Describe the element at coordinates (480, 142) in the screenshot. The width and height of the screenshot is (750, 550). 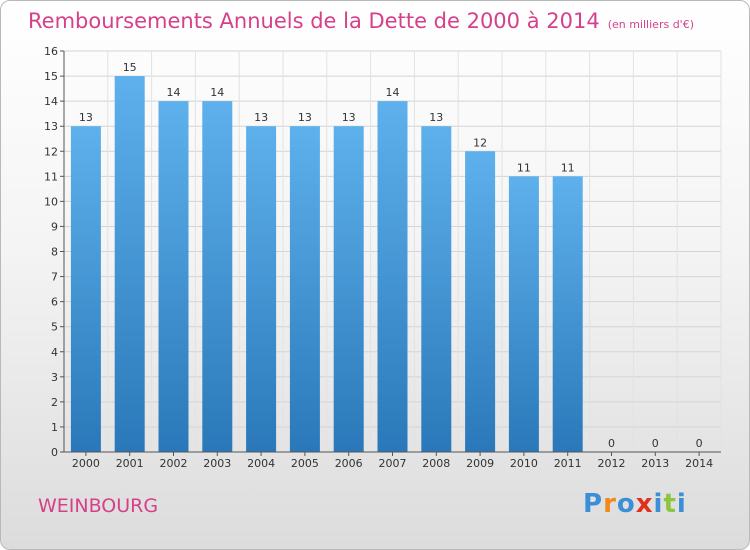
I see `value-label-2009: 12` at that location.